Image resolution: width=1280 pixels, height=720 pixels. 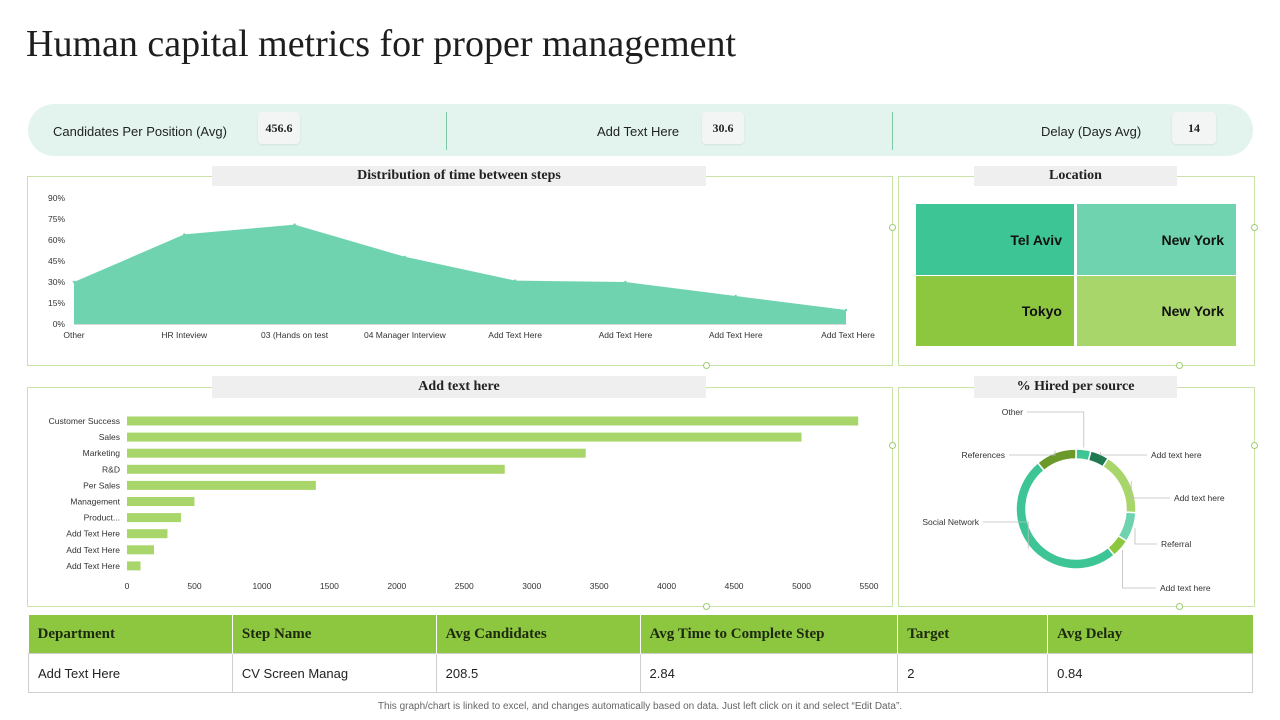 What do you see at coordinates (638, 131) in the screenshot?
I see `kpi-label-middle: Add Text Here` at bounding box center [638, 131].